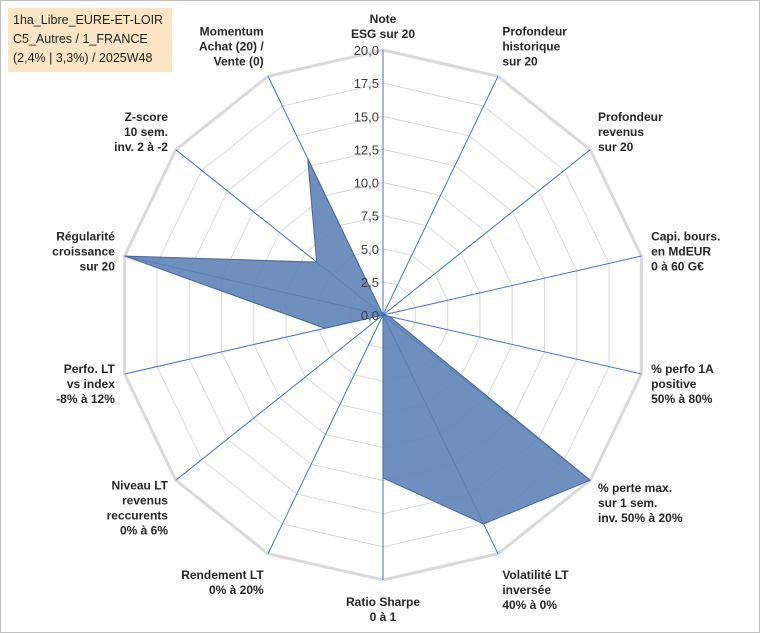 Image resolution: width=760 pixels, height=633 pixels. Describe the element at coordinates (640, 503) in the screenshot. I see `axis-label: % perte max. sur 1 sem. inv. 50% à 20%` at that location.